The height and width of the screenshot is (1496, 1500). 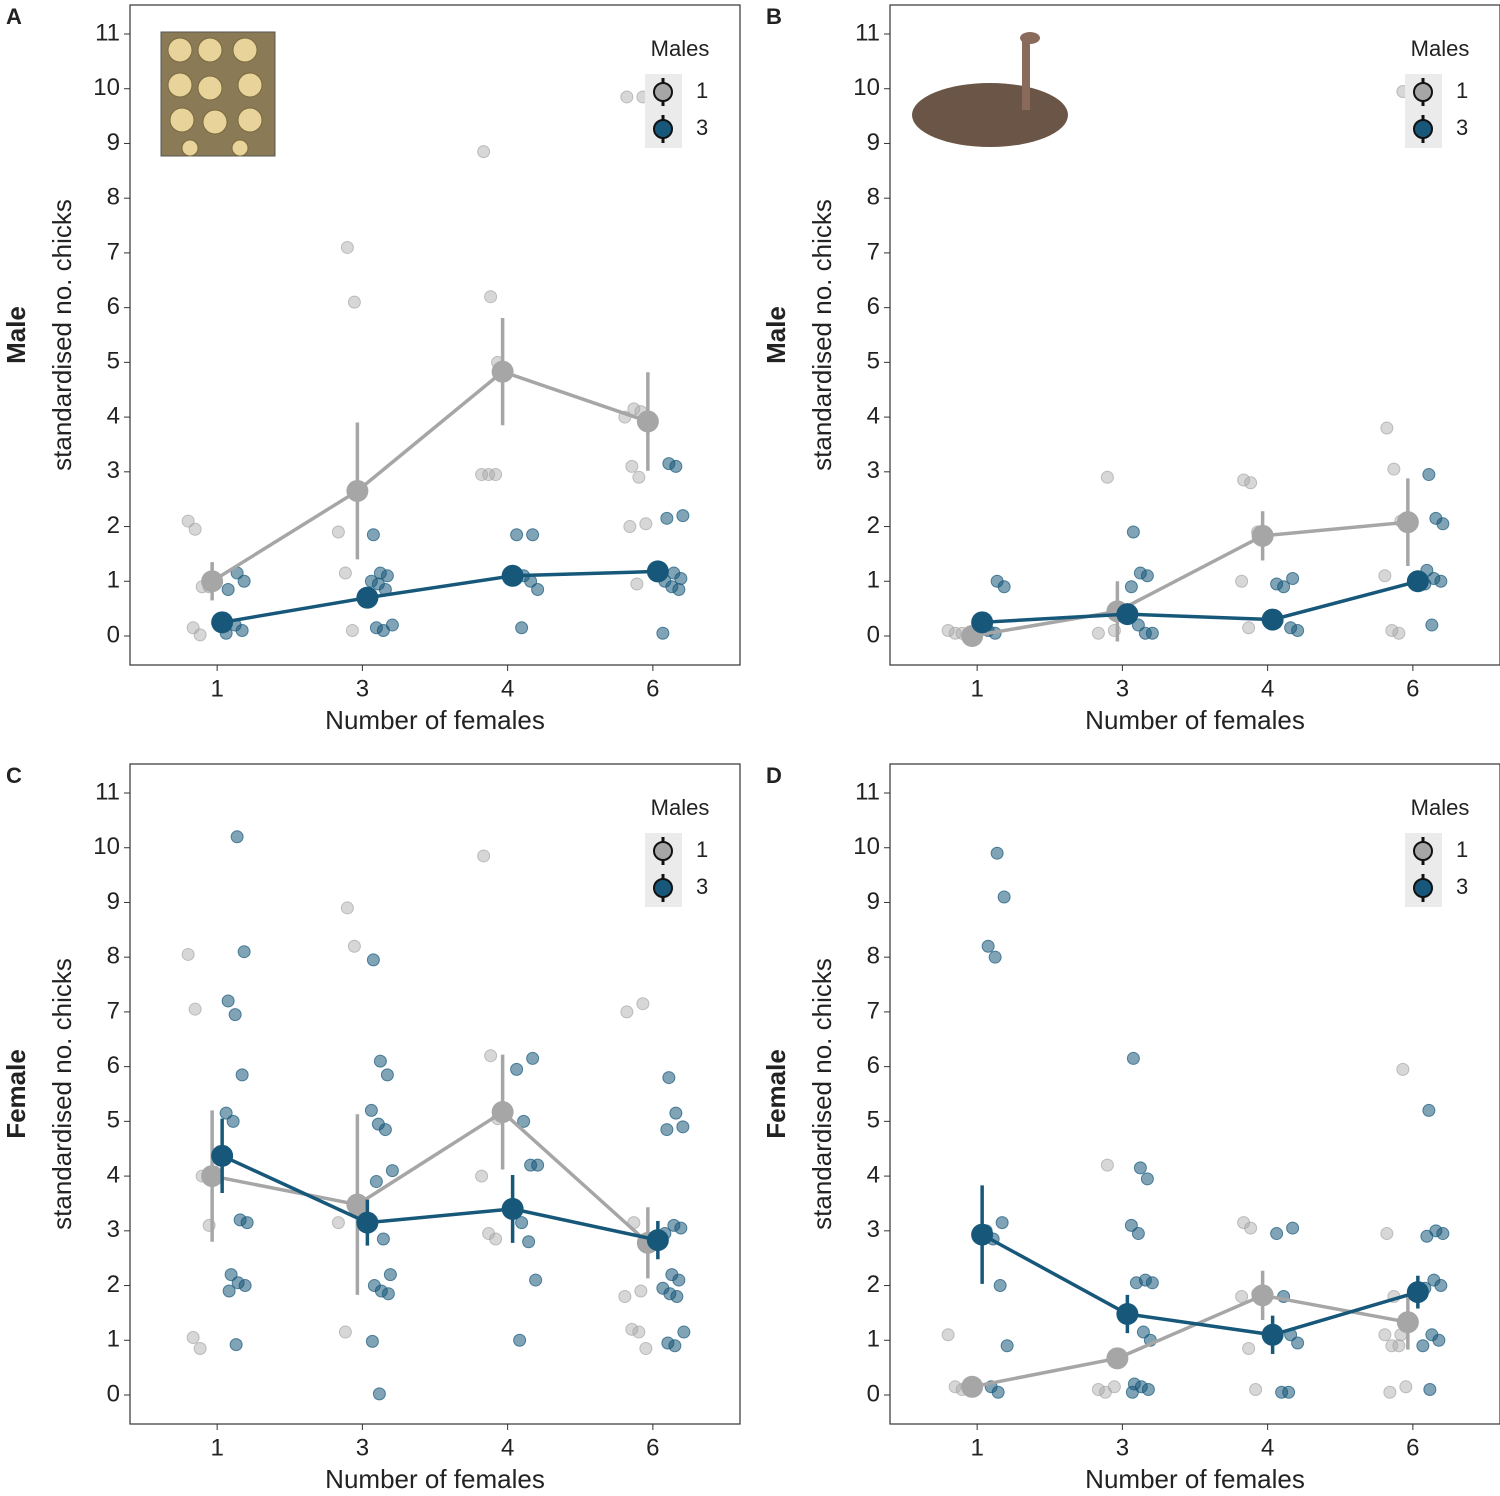 I want to click on row-label: Male, so click(x=776, y=335).